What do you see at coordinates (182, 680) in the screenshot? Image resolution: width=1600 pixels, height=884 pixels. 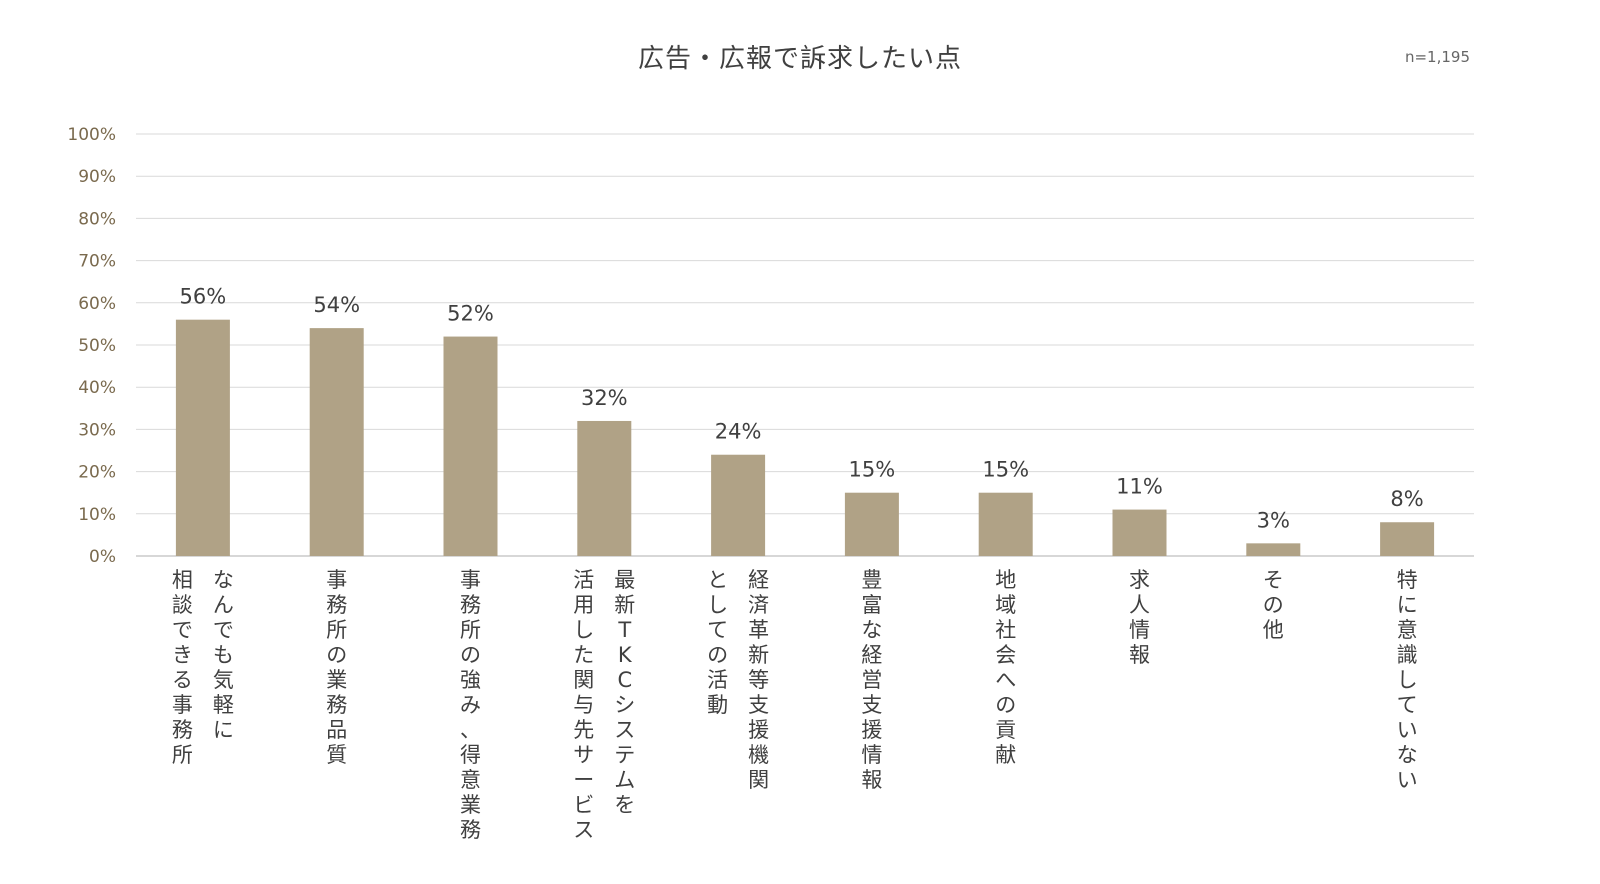 I see `x-category-char: る` at bounding box center [182, 680].